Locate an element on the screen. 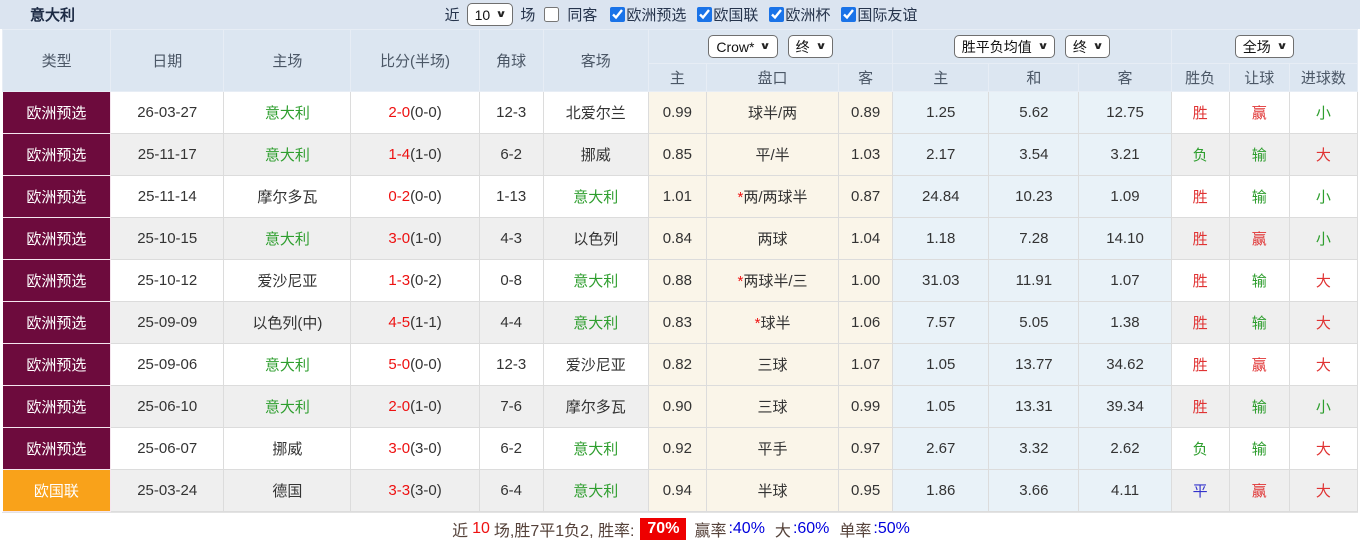  avg-draw: 13.31 is located at coordinates (1034, 406).